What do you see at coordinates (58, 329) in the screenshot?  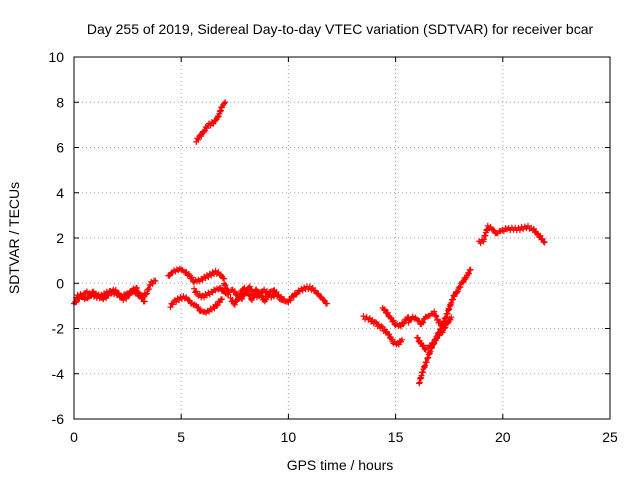 I see `y-tick-label: -2` at bounding box center [58, 329].